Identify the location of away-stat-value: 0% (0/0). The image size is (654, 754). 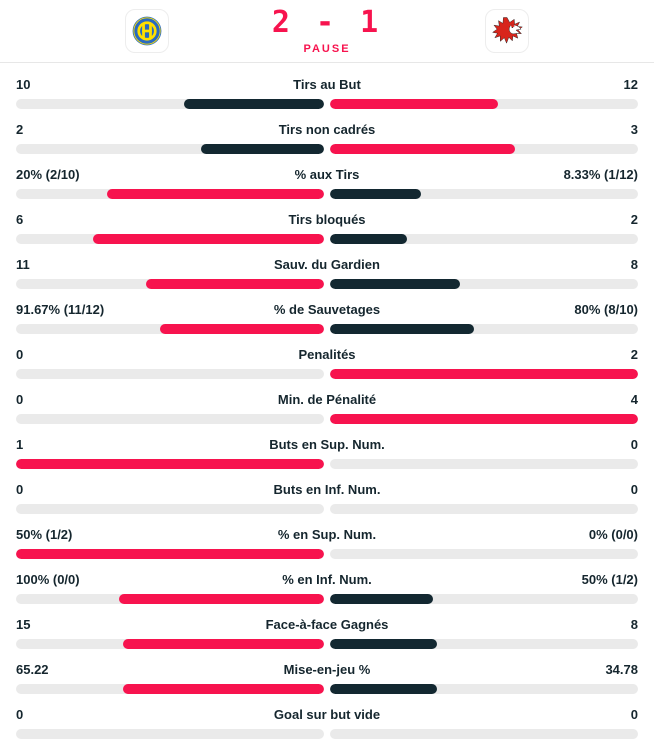
(613, 534).